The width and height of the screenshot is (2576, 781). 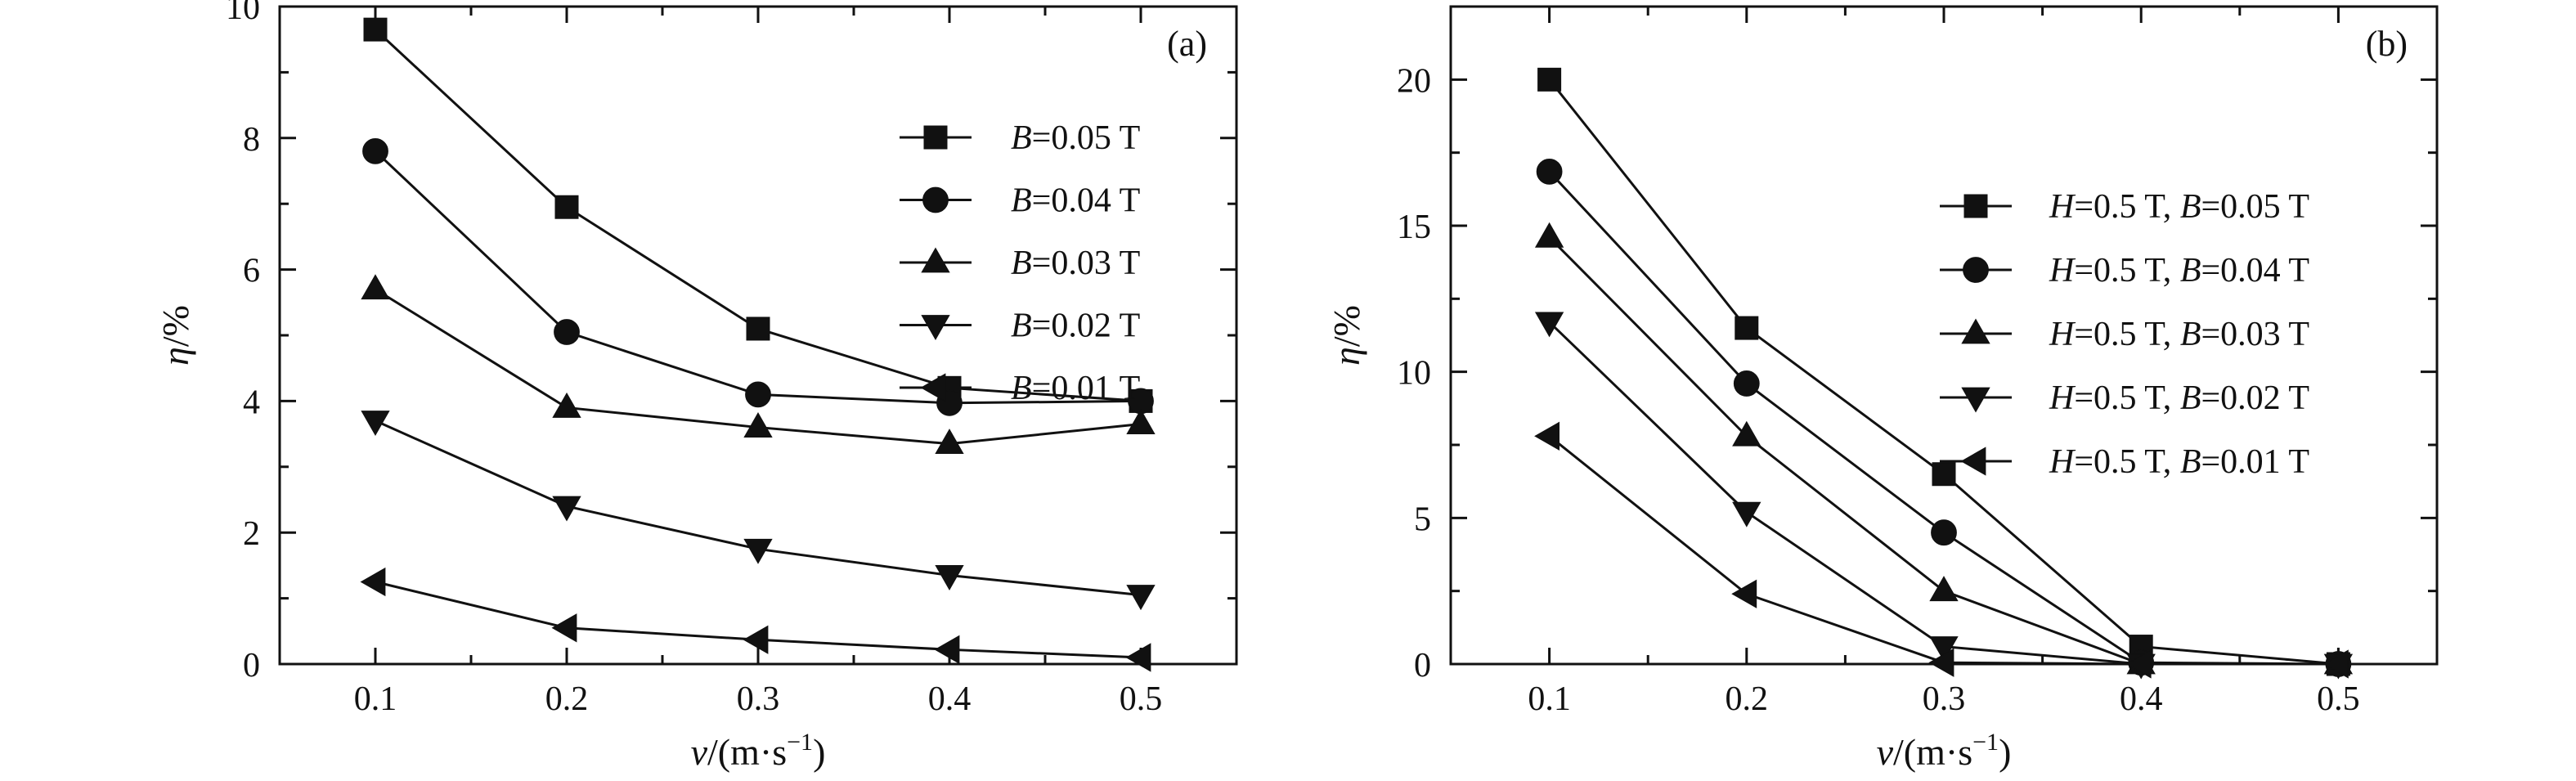 I want to click on legend-label: H=0.5 T, B=0.03 T, so click(x=2179, y=335).